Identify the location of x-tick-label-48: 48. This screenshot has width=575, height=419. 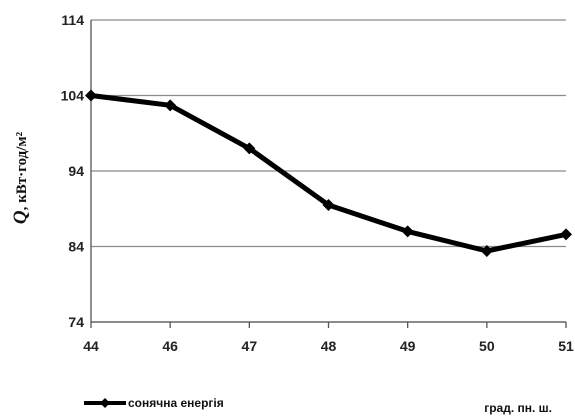
(329, 346).